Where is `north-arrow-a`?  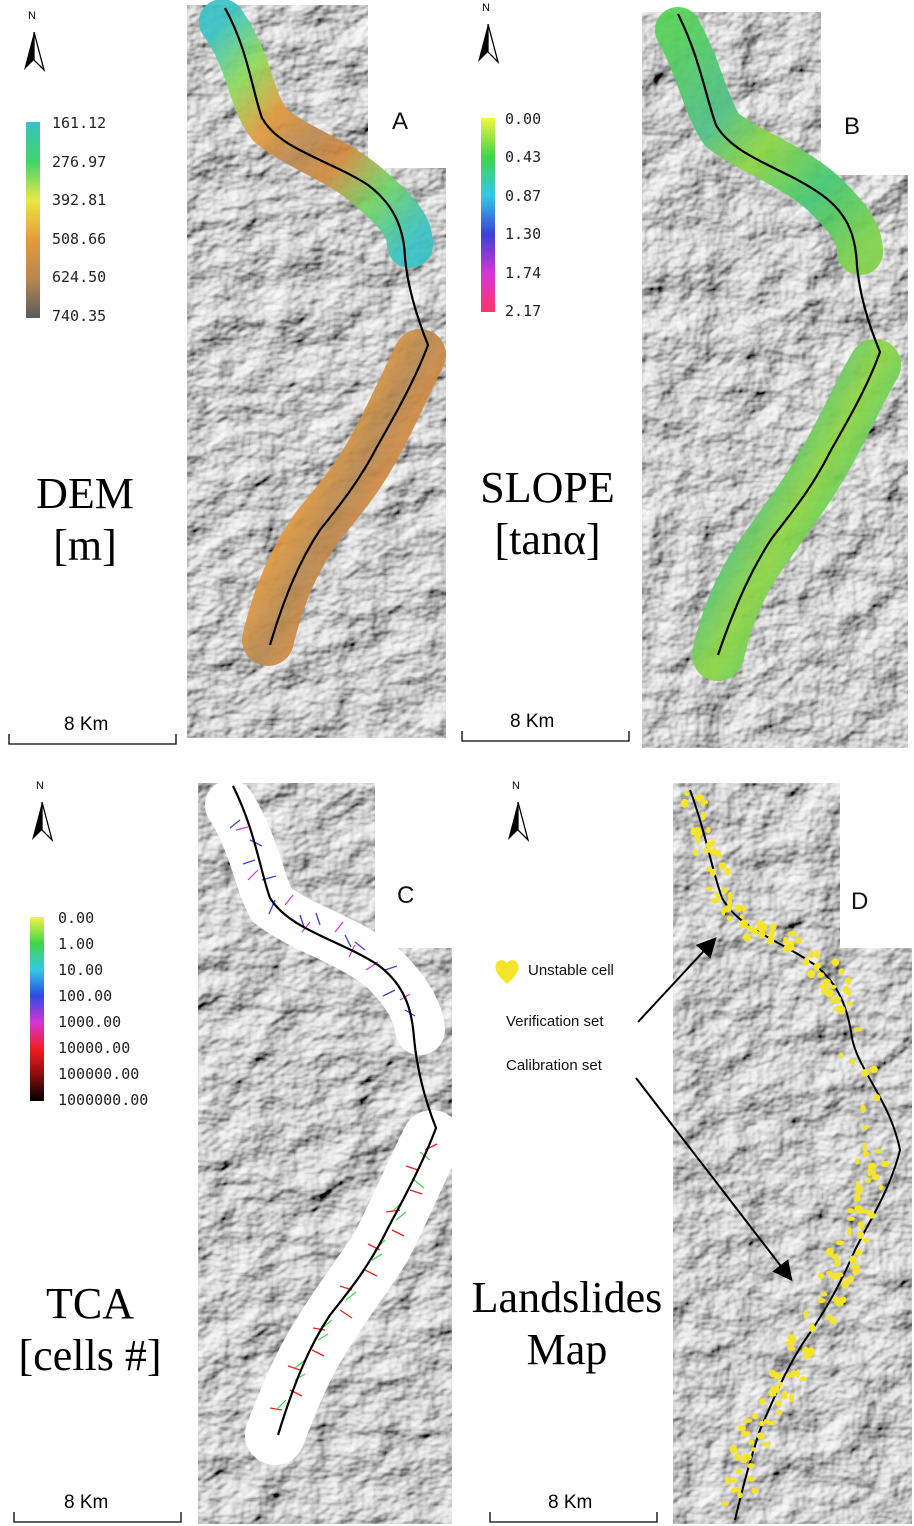 north-arrow-a is located at coordinates (35, 52).